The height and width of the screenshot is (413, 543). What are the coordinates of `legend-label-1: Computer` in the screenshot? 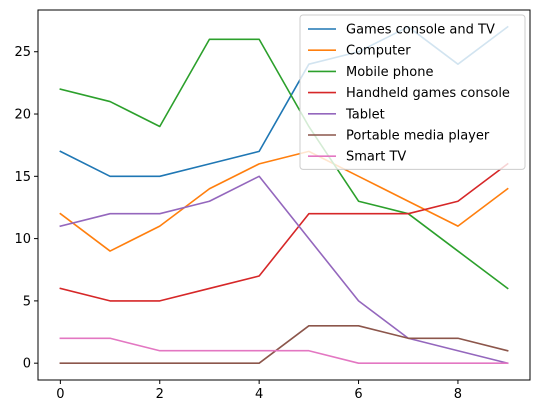 It's located at (378, 51).